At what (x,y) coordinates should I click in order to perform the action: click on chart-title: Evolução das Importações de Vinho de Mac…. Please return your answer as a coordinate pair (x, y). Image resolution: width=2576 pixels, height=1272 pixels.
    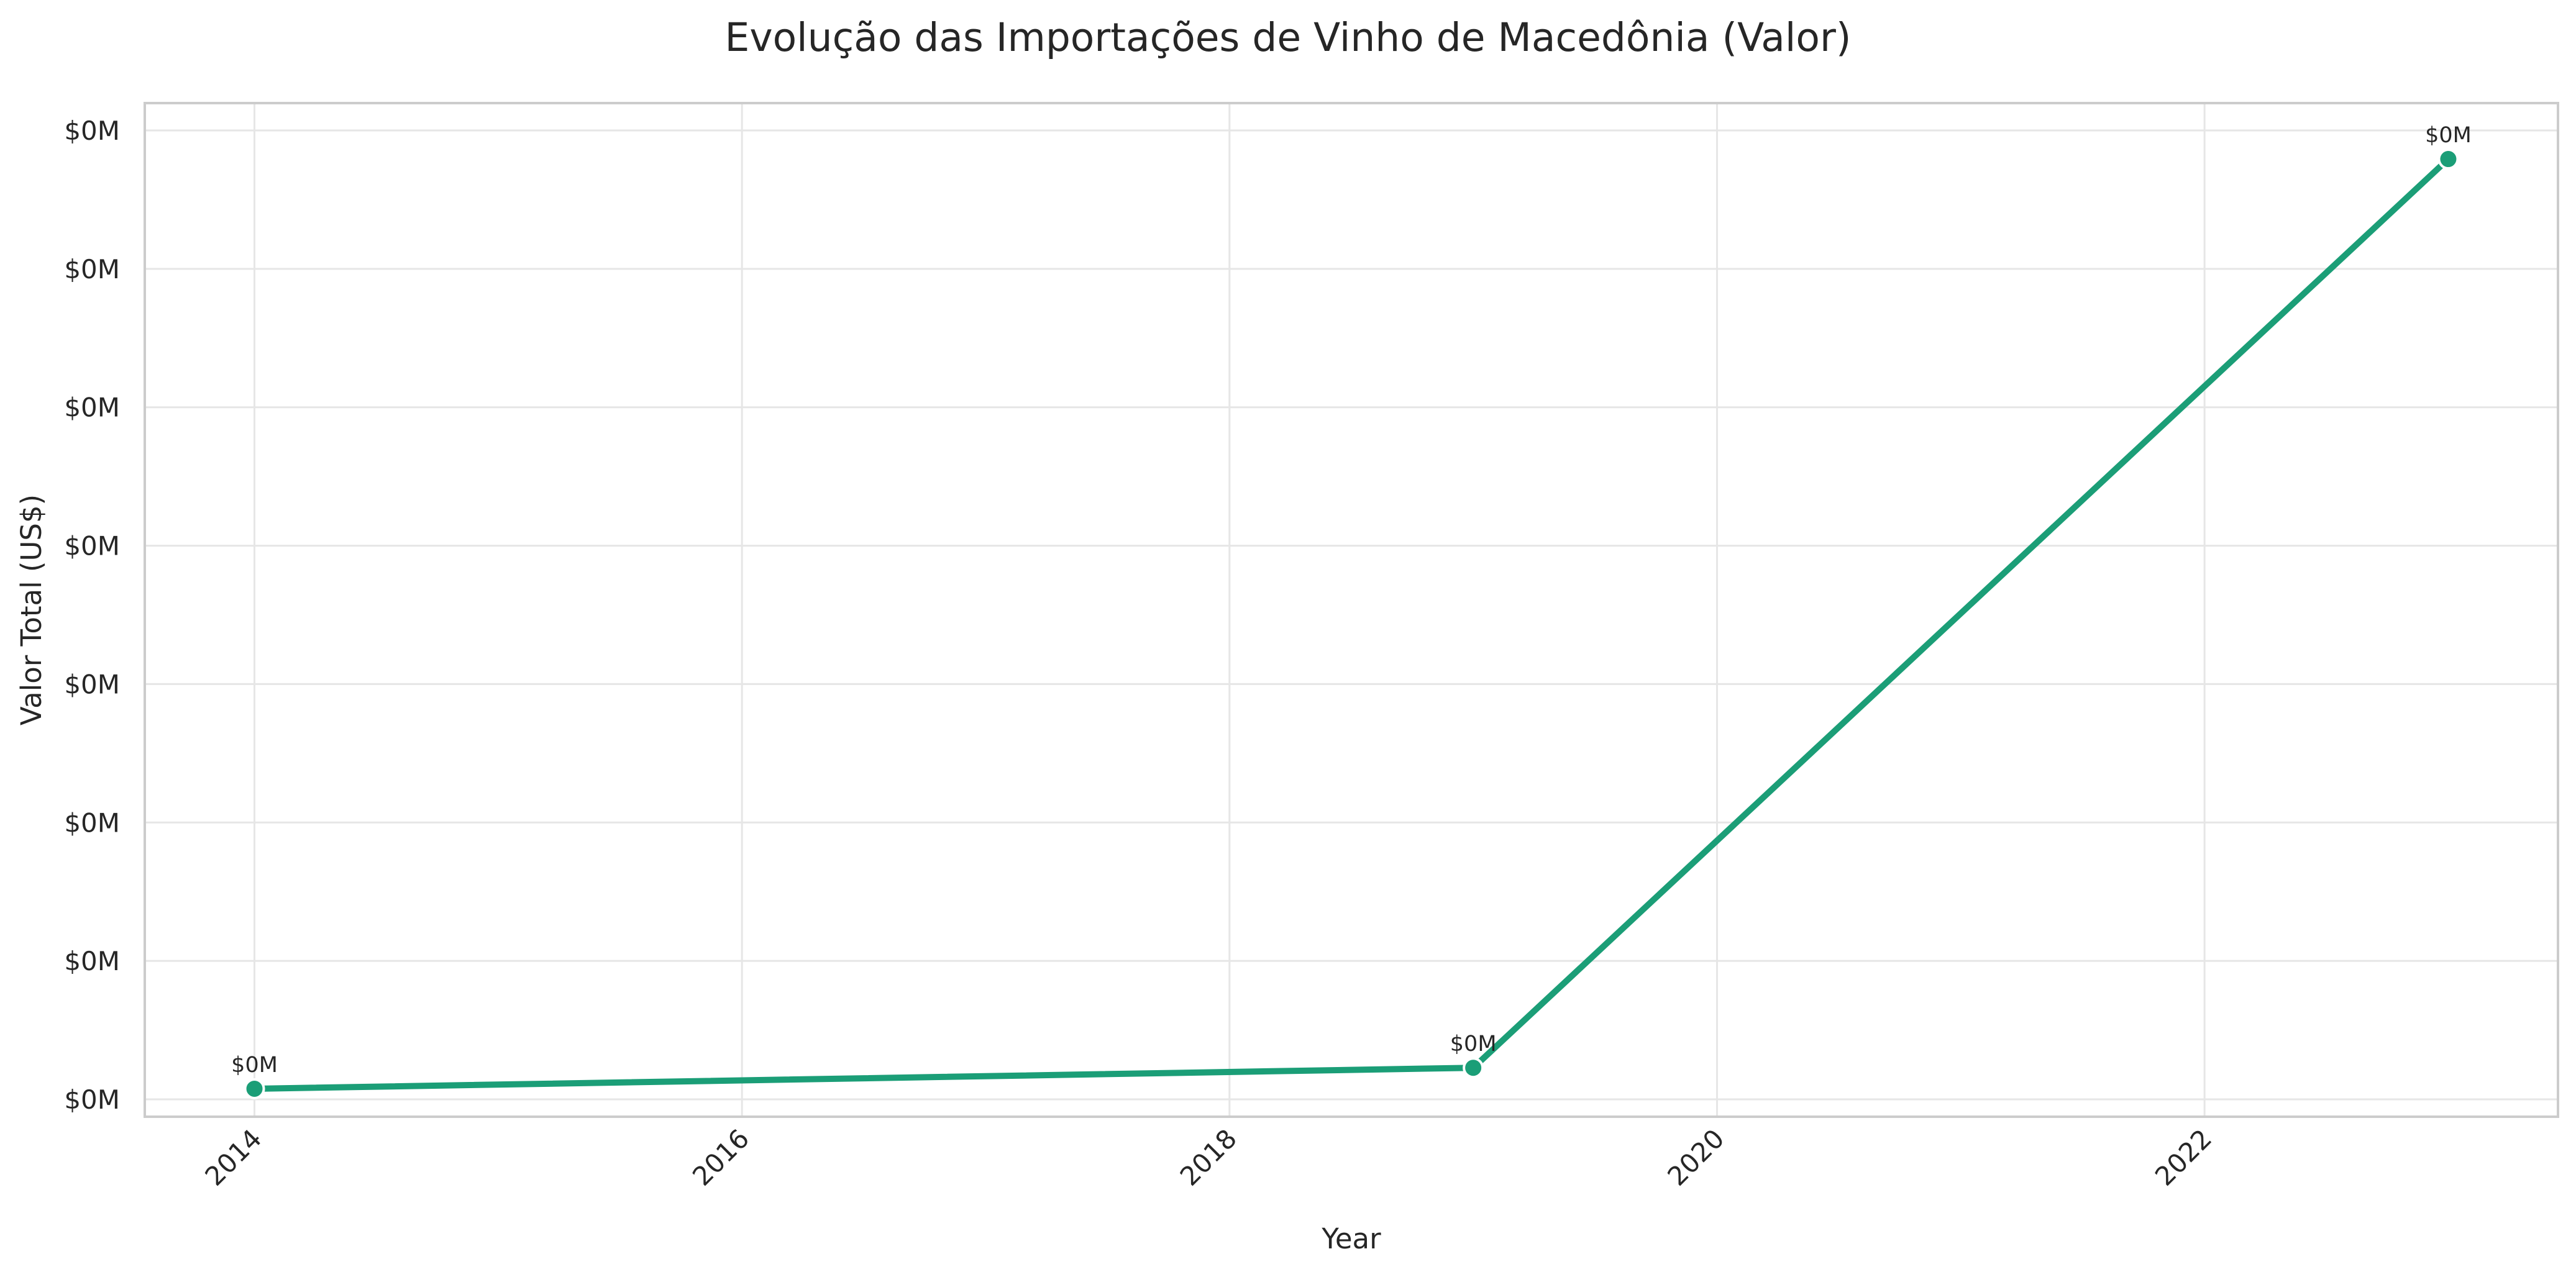
    Looking at the image, I should click on (1288, 37).